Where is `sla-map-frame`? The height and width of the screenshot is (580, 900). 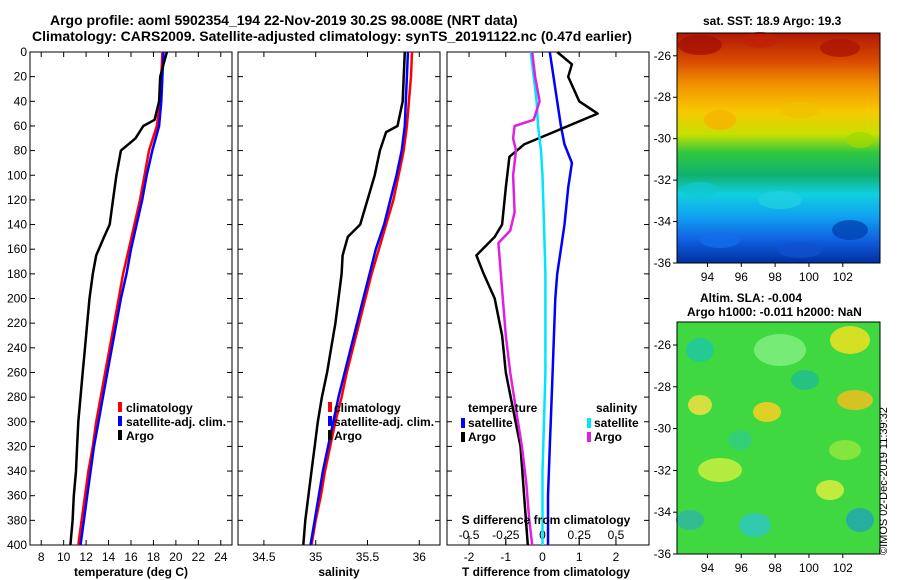 sla-map-frame is located at coordinates (778, 438).